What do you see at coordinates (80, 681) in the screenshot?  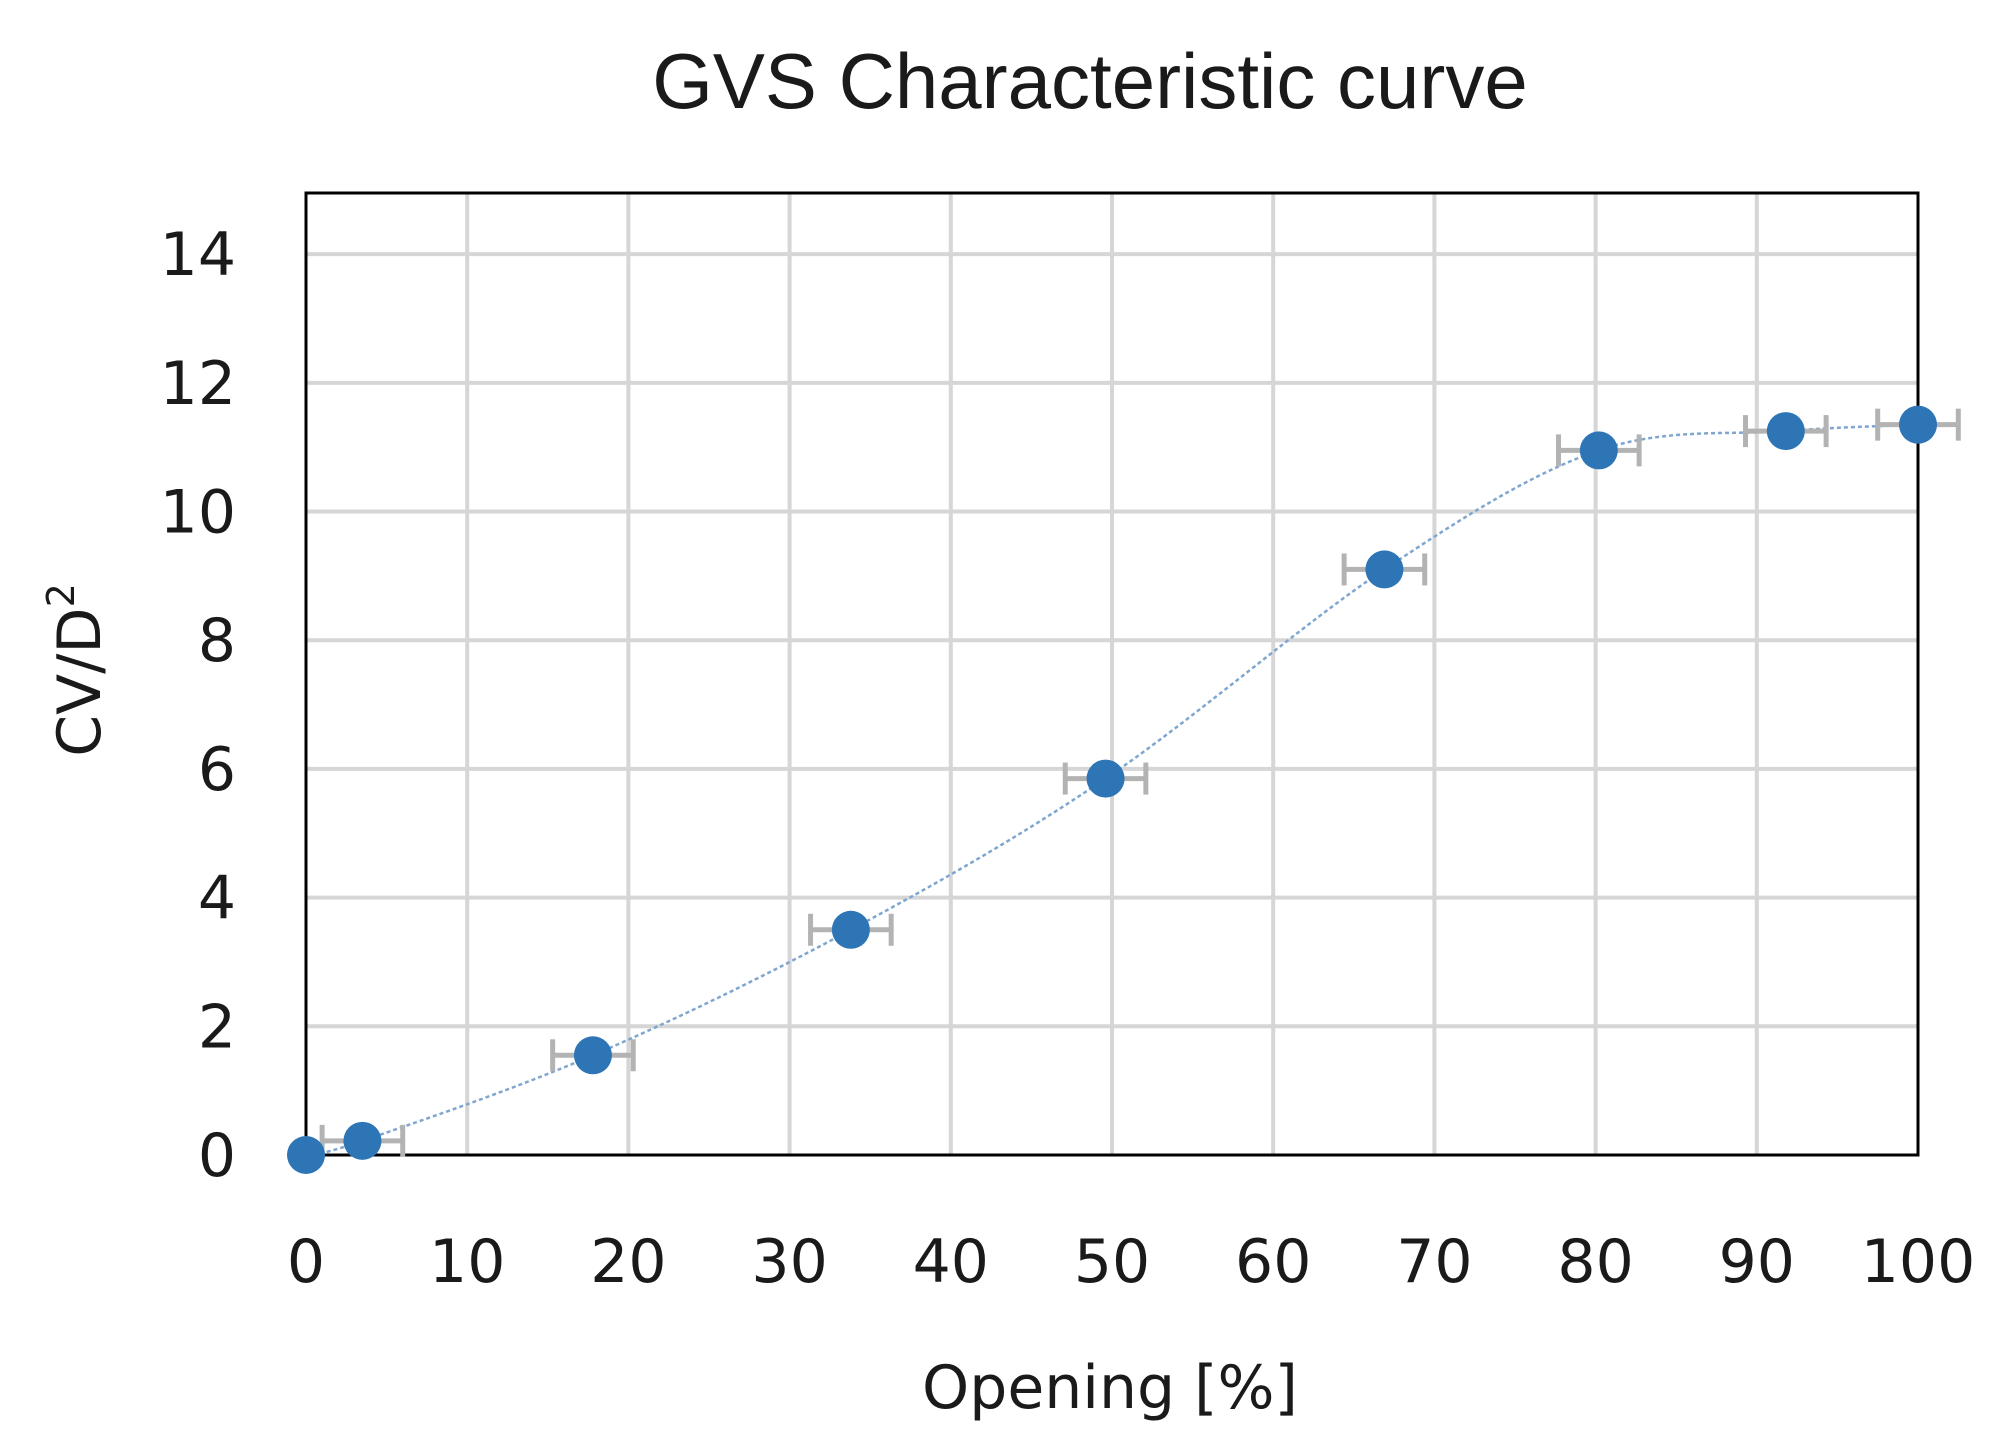 I see `y-axis-label-base: CV/D` at bounding box center [80, 681].